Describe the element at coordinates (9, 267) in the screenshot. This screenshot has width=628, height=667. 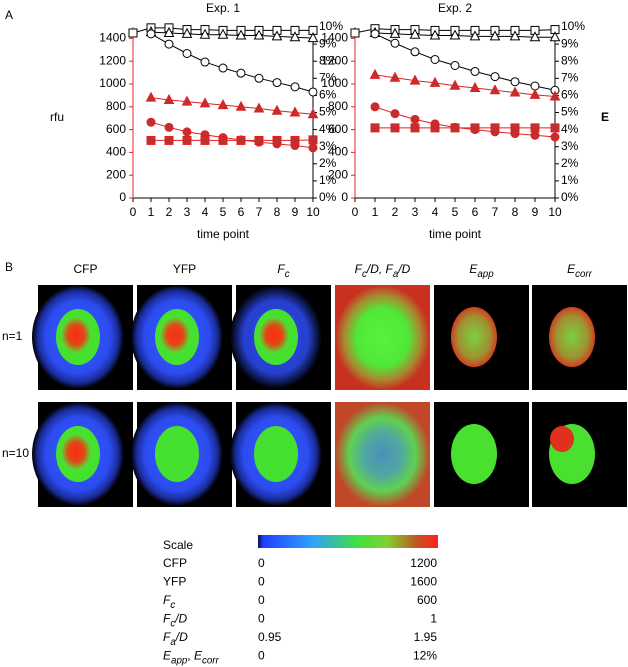
I see `panel-label: B` at that location.